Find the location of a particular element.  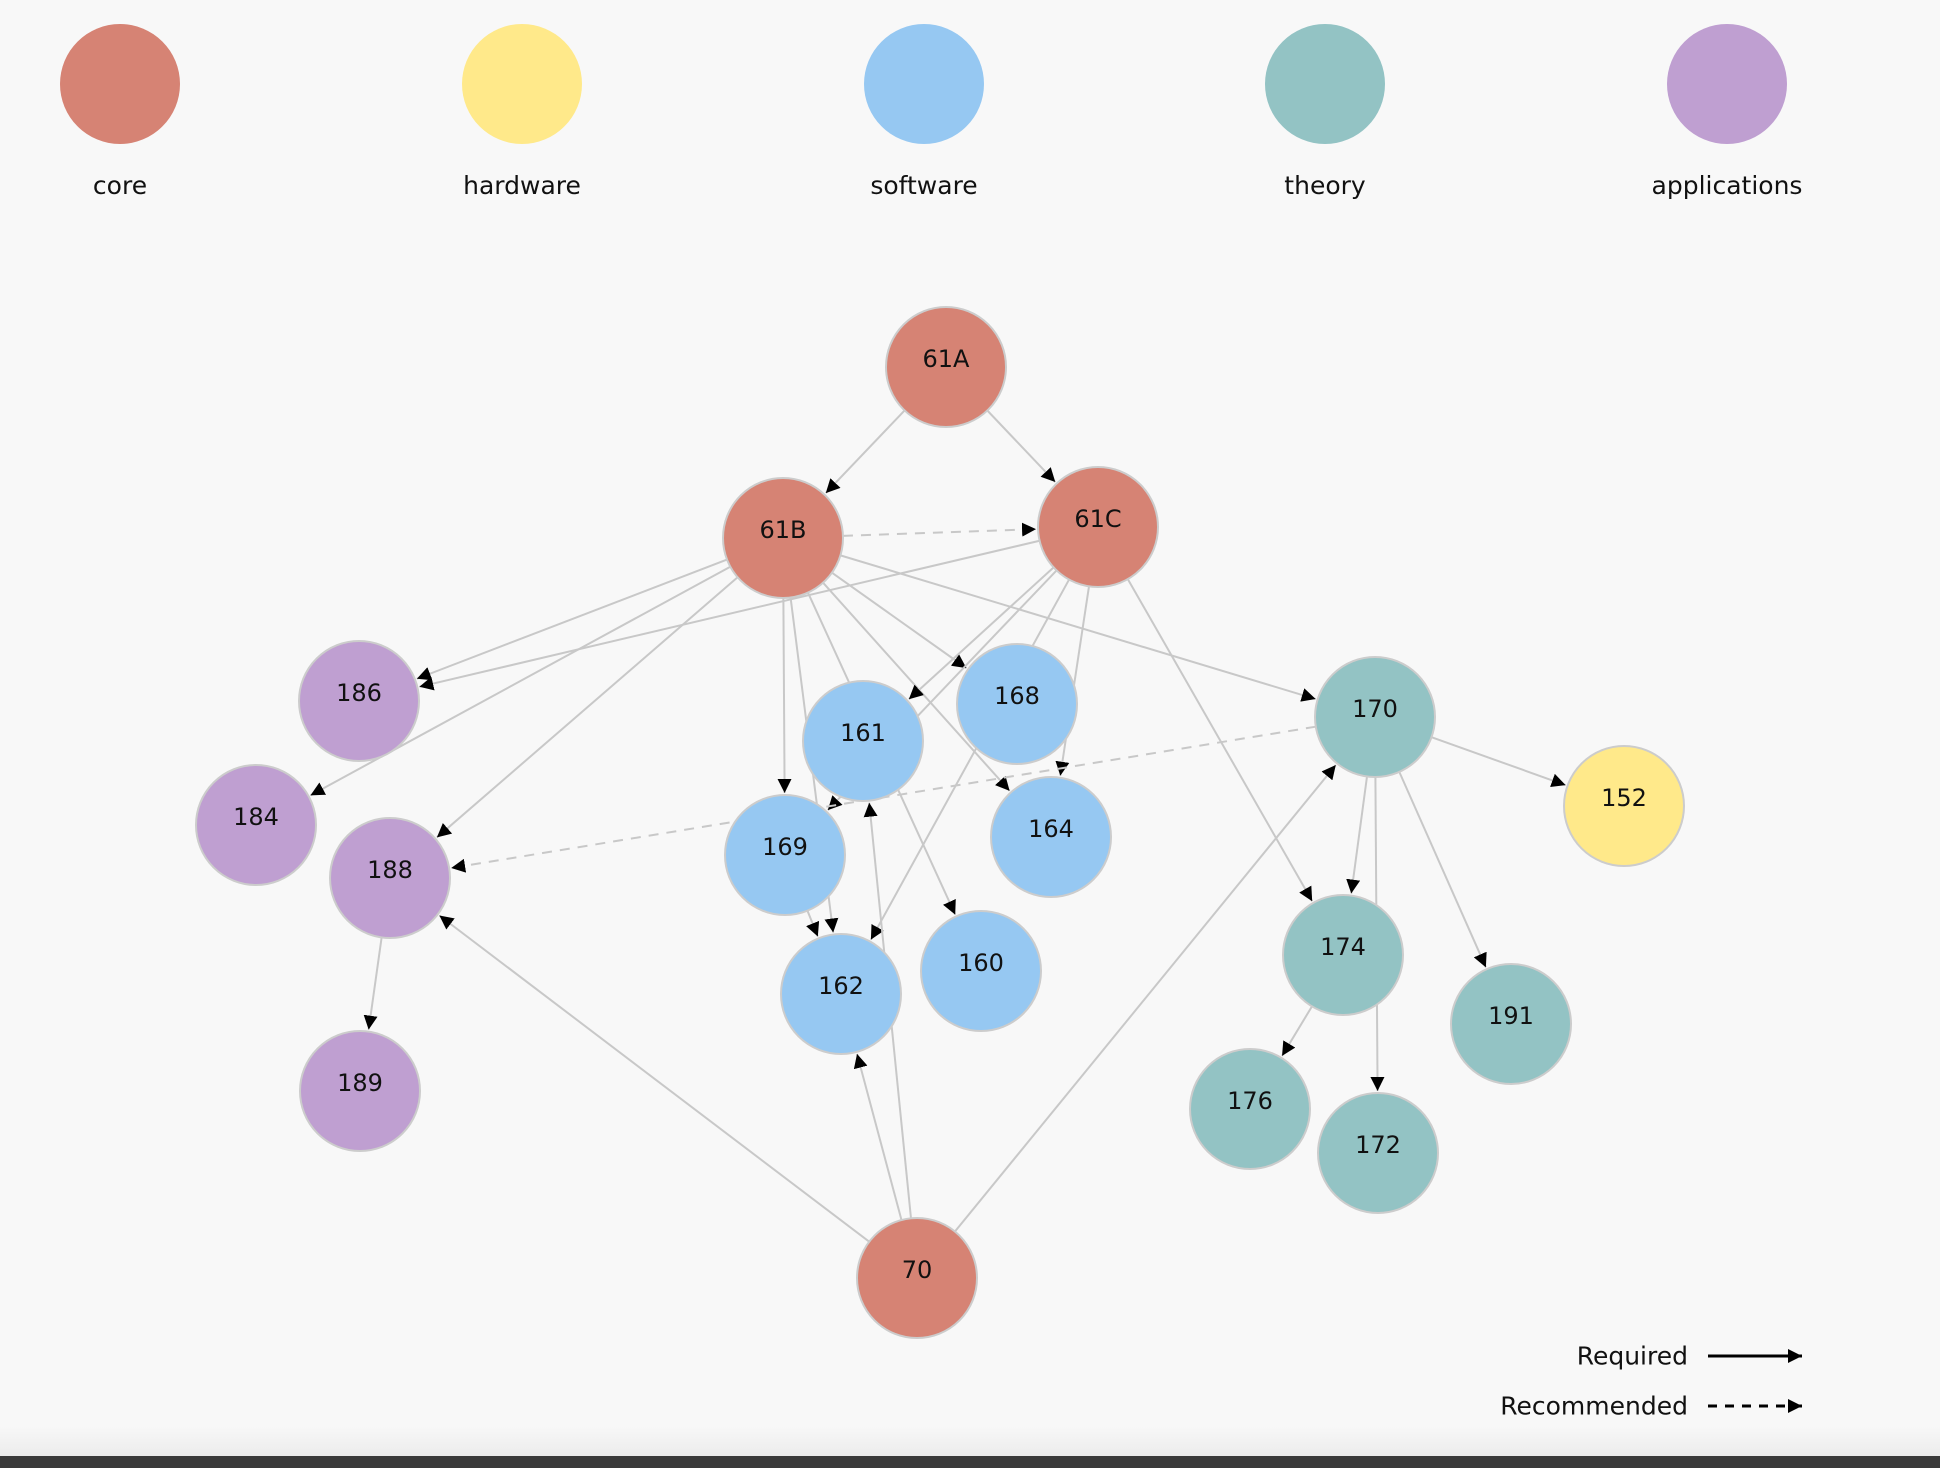

node-170: 170 is located at coordinates (1375, 717).